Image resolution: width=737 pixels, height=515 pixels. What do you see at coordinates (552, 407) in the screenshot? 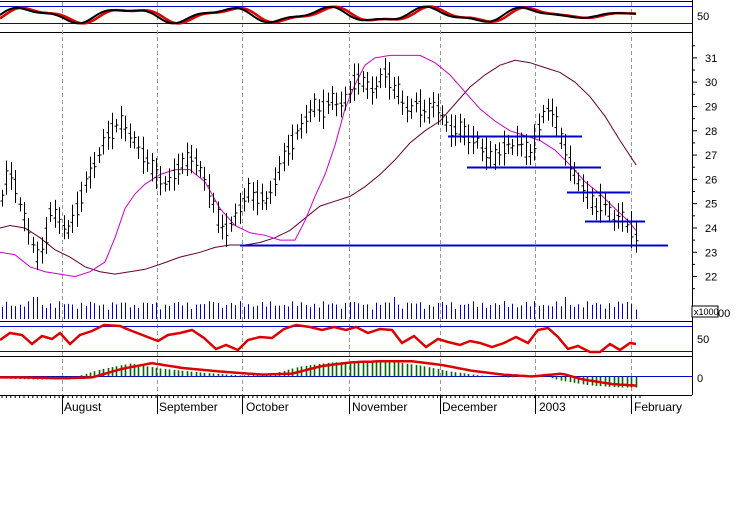
I see `month-label-2003: 2003` at bounding box center [552, 407].